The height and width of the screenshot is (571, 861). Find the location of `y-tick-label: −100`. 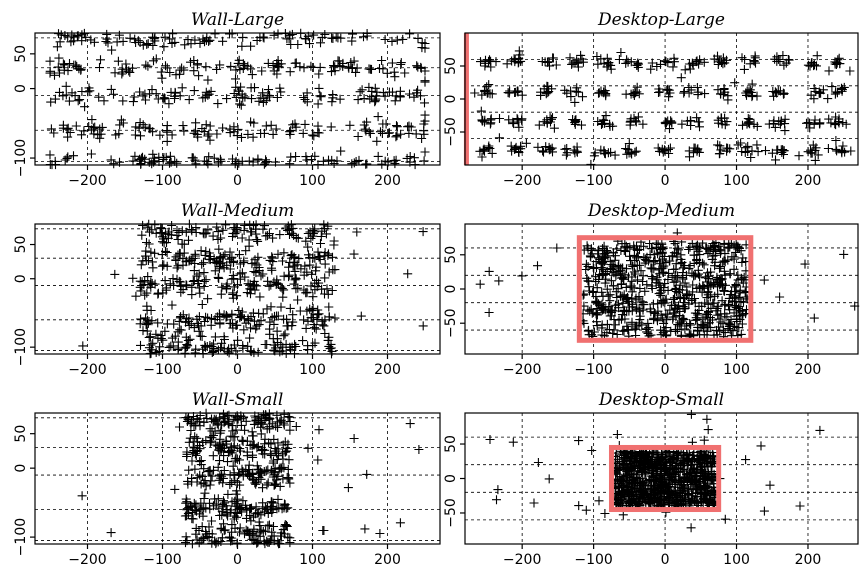

y-tick-label: −100 is located at coordinates (21, 347).